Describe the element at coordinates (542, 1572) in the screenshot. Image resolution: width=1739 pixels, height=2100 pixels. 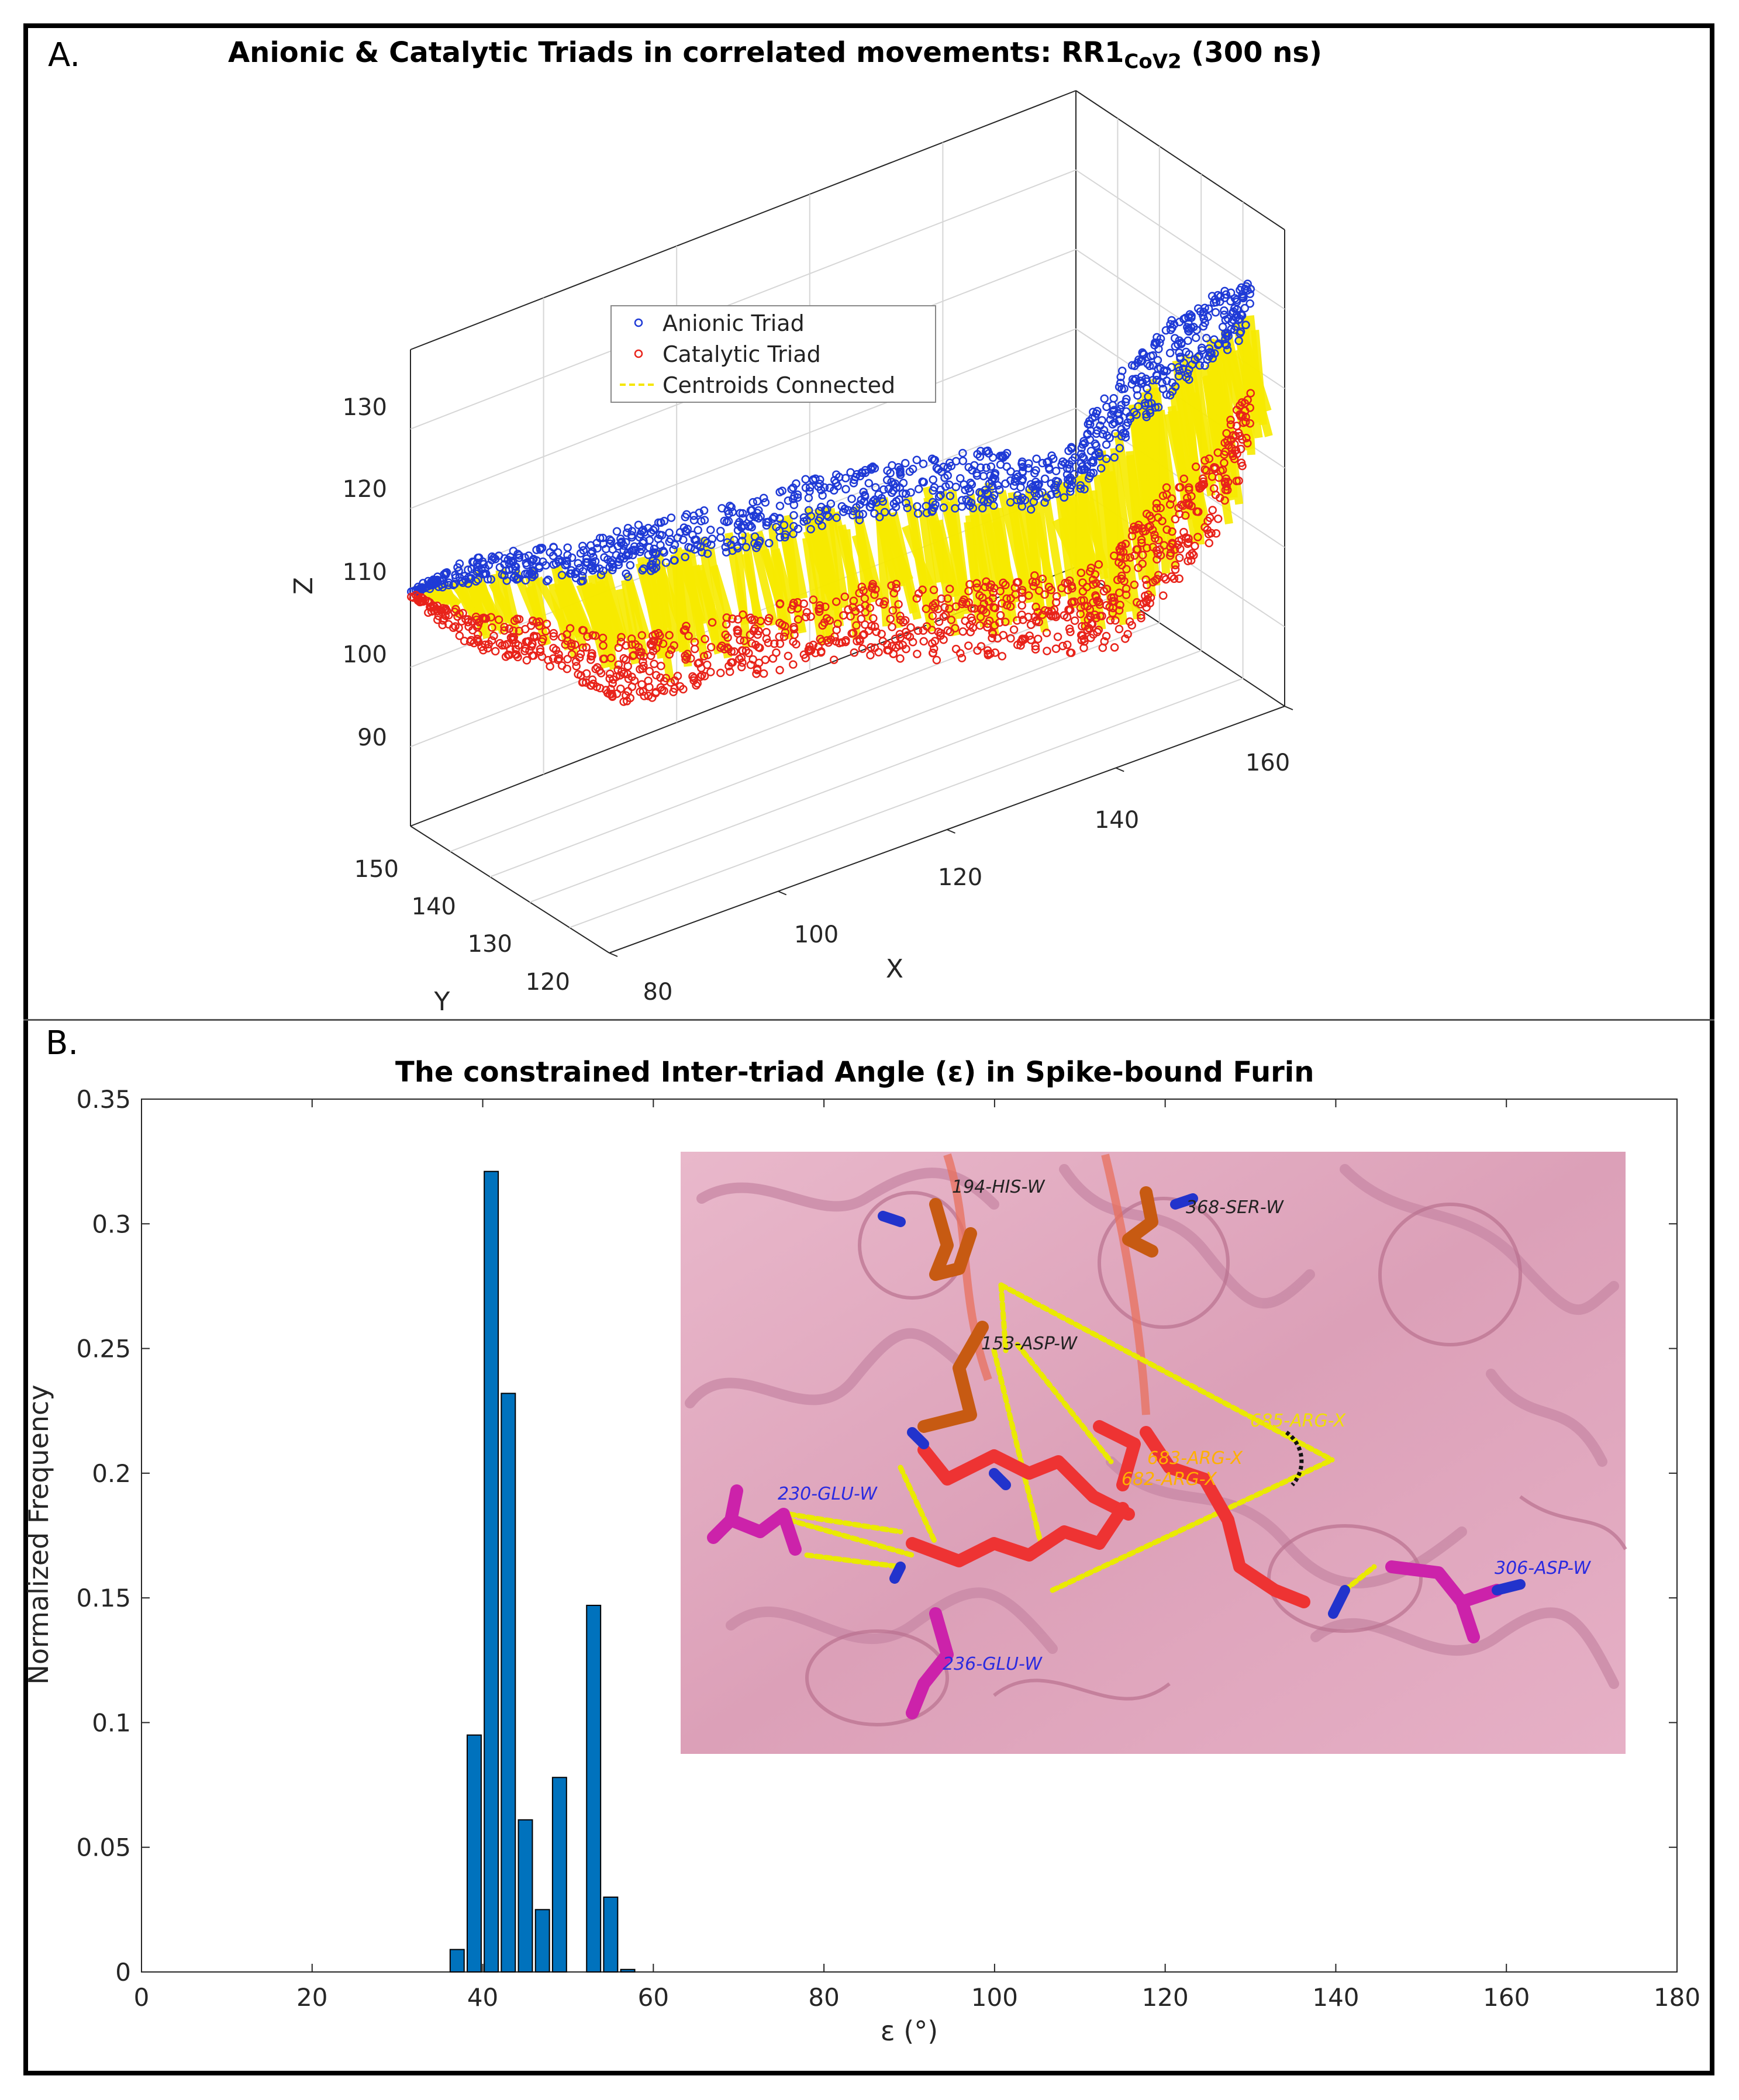
I see `histogram-bars` at that location.